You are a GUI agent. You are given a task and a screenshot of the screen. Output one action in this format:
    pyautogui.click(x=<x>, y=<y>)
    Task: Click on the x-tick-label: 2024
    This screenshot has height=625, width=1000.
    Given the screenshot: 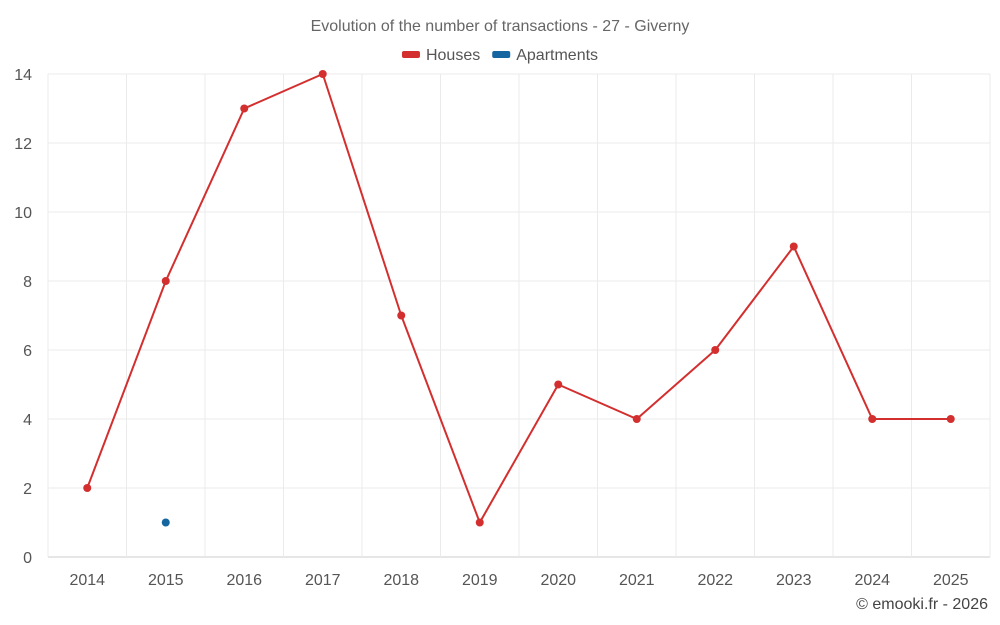 What is the action you would take?
    pyautogui.click(x=872, y=580)
    